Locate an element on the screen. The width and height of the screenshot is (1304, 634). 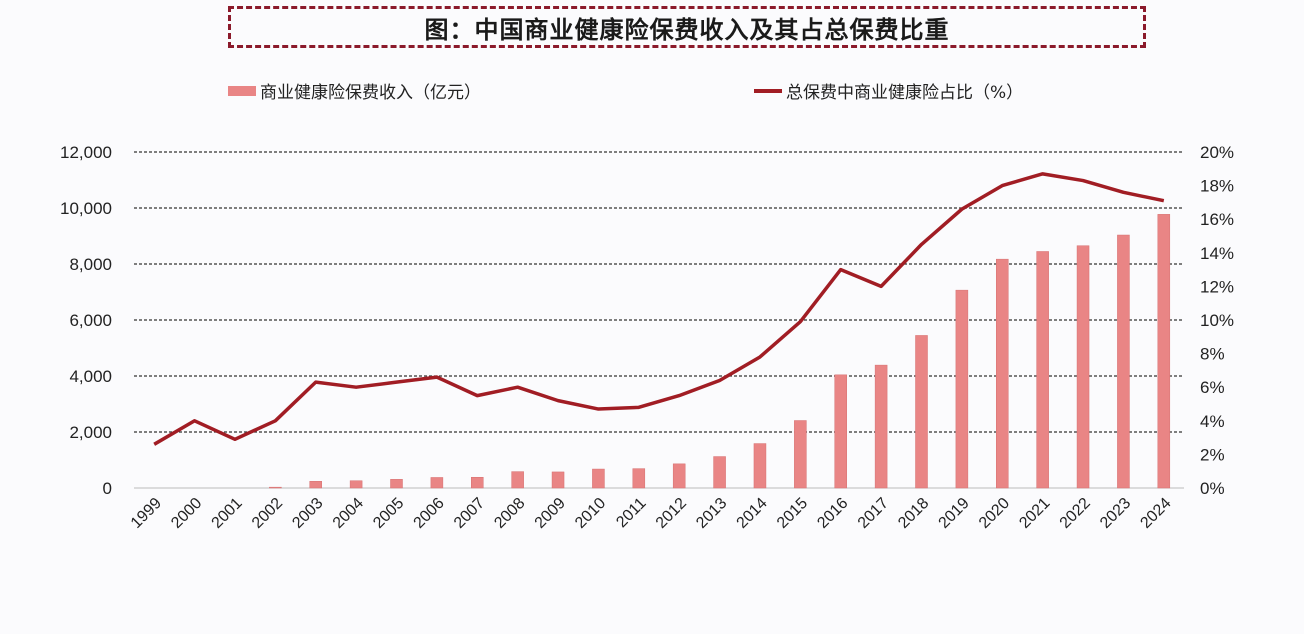
legend-bar: 商业健康险保费收入（亿元） is located at coordinates (354, 90).